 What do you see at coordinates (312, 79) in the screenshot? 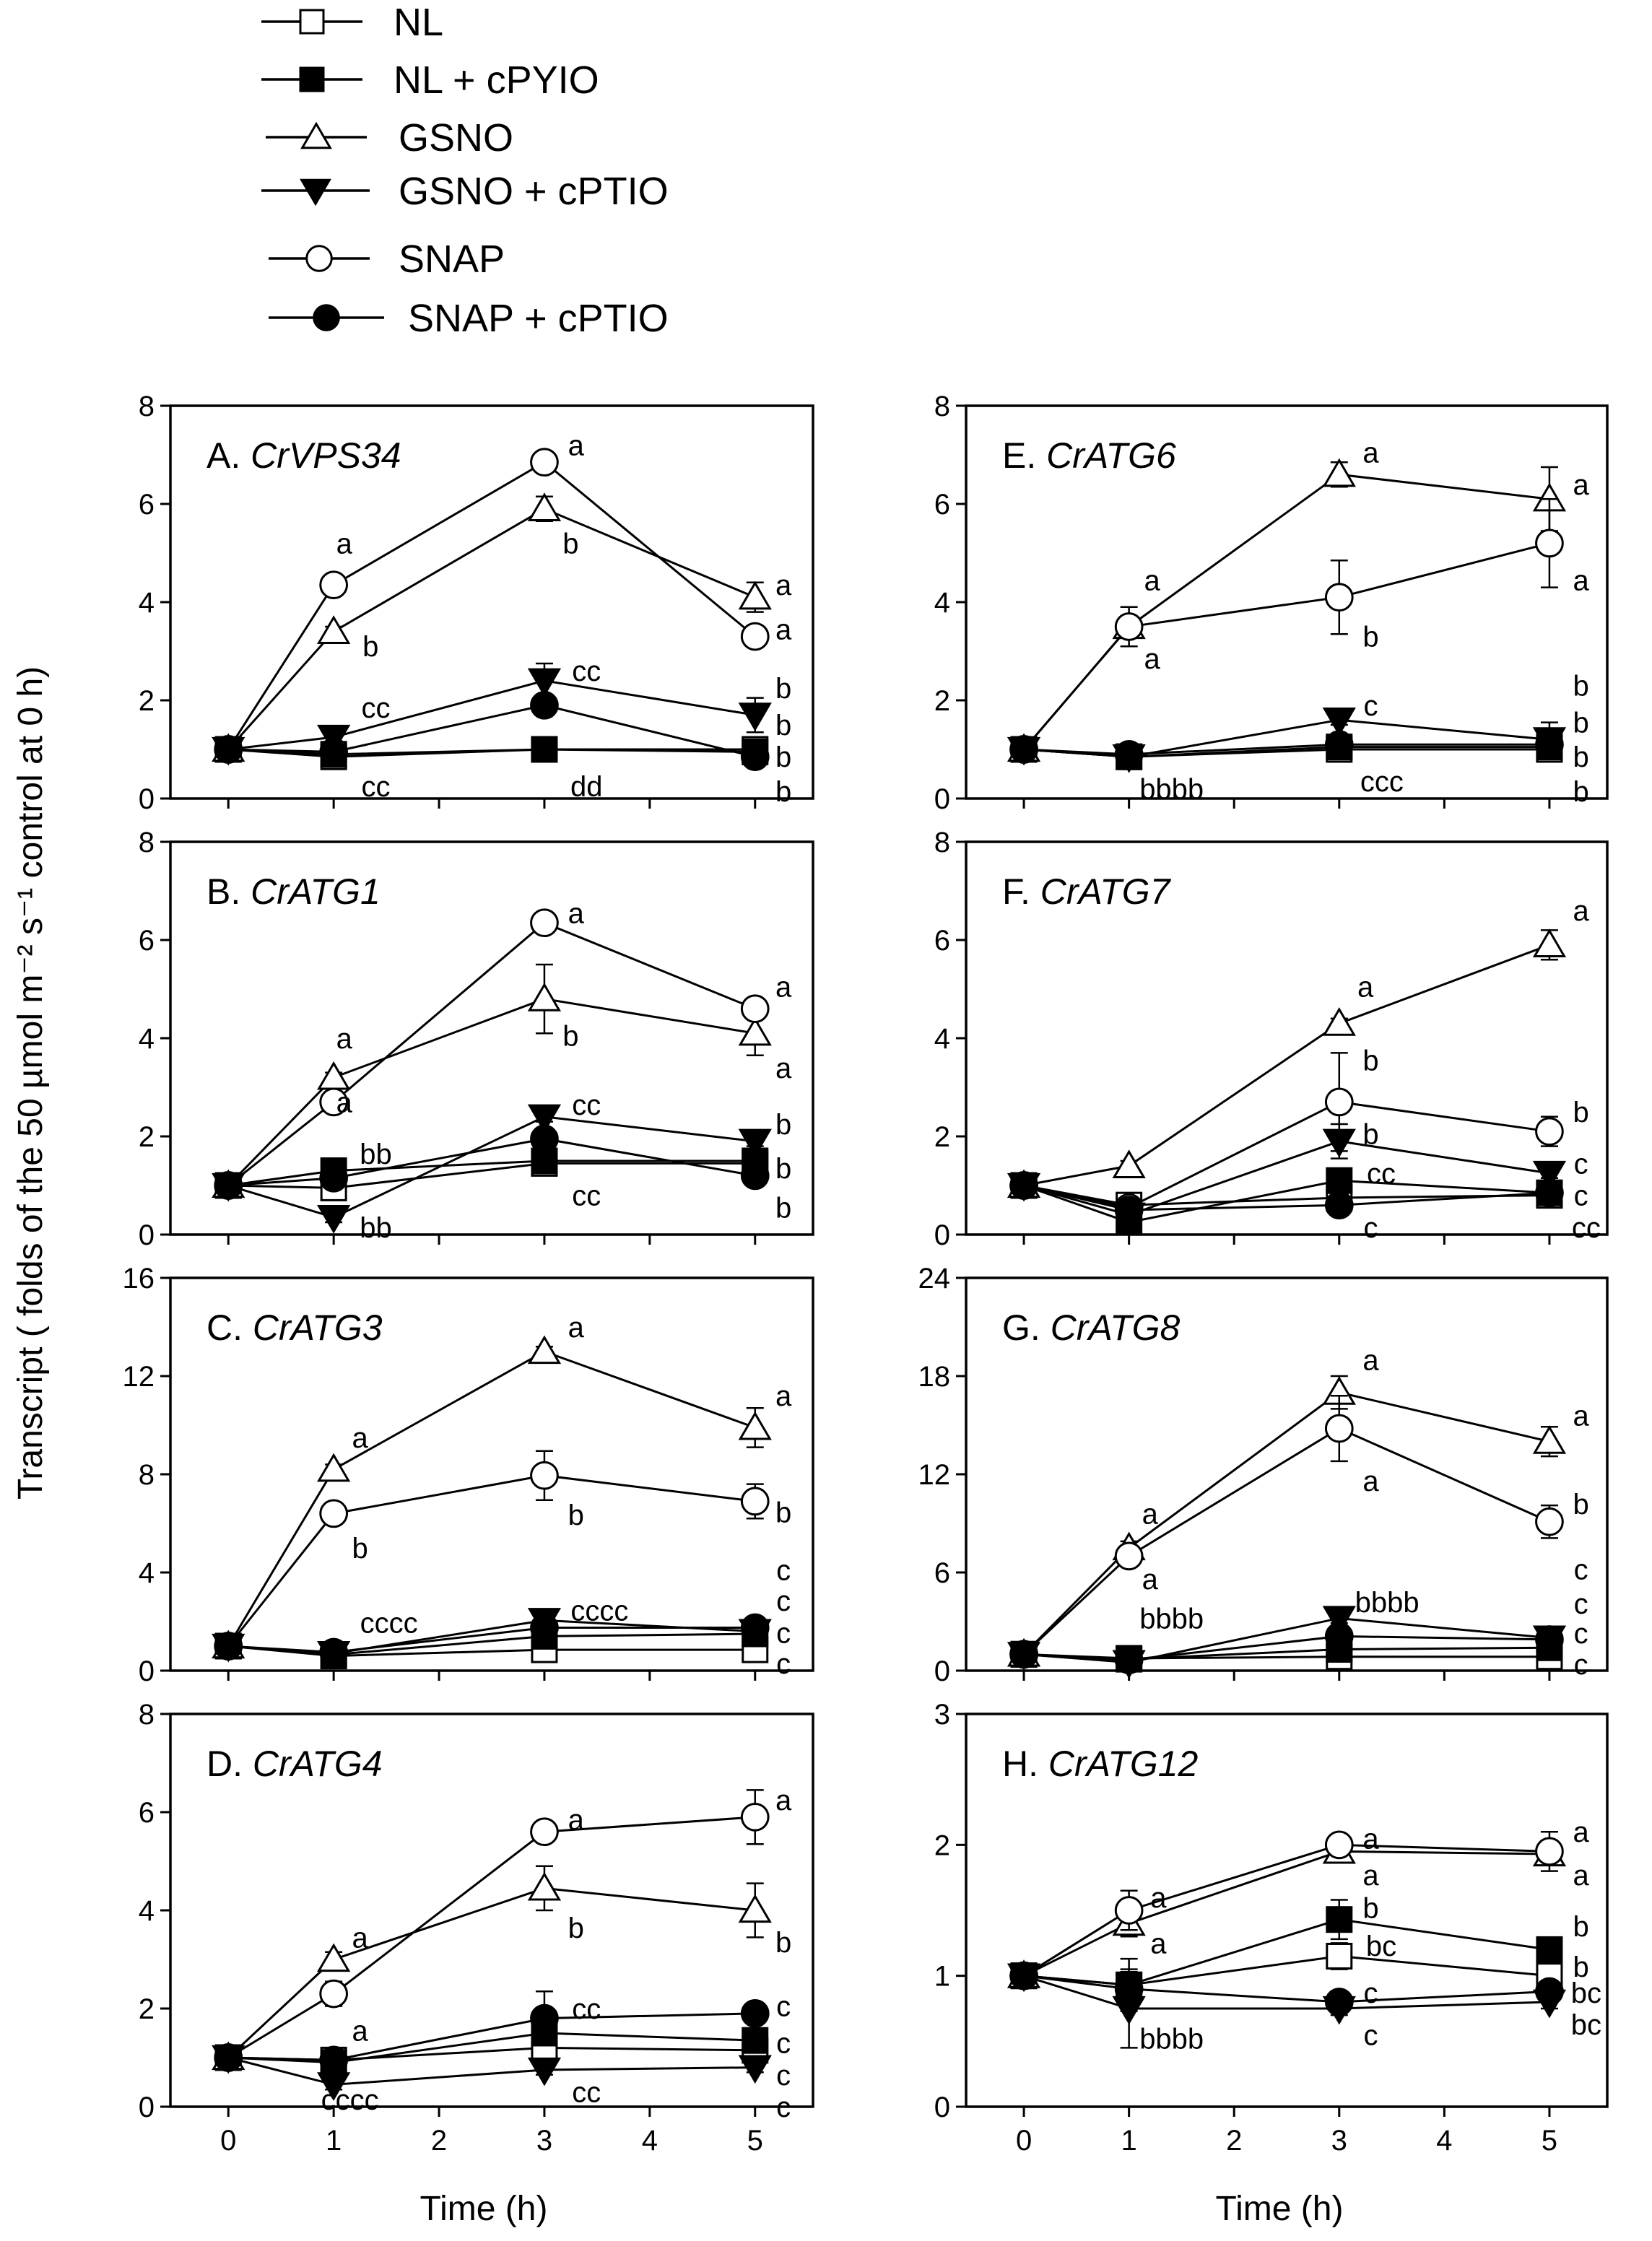
I see `legend-marker-nl-cpyio` at bounding box center [312, 79].